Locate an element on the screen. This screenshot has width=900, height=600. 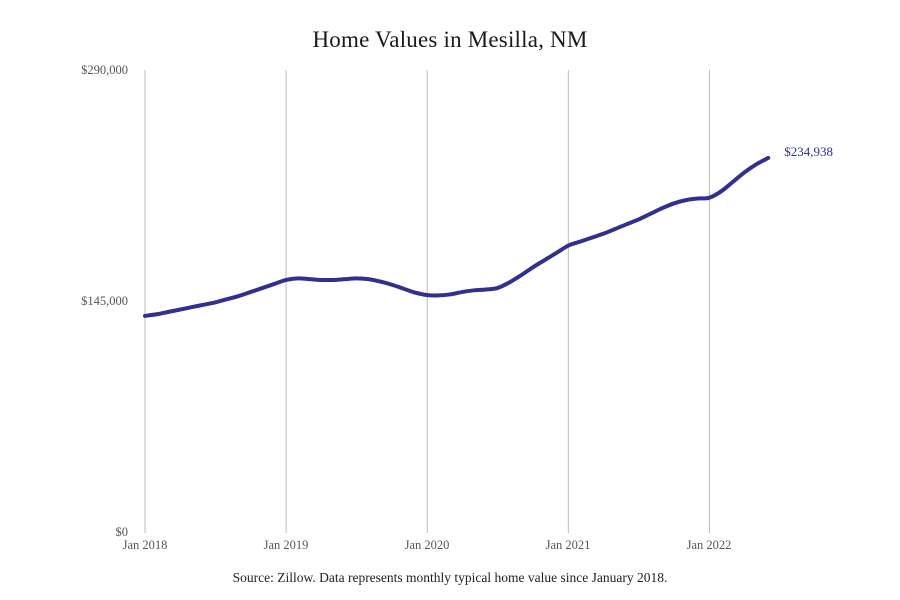
y-axis-tick-label: $0 is located at coordinates (122, 532).